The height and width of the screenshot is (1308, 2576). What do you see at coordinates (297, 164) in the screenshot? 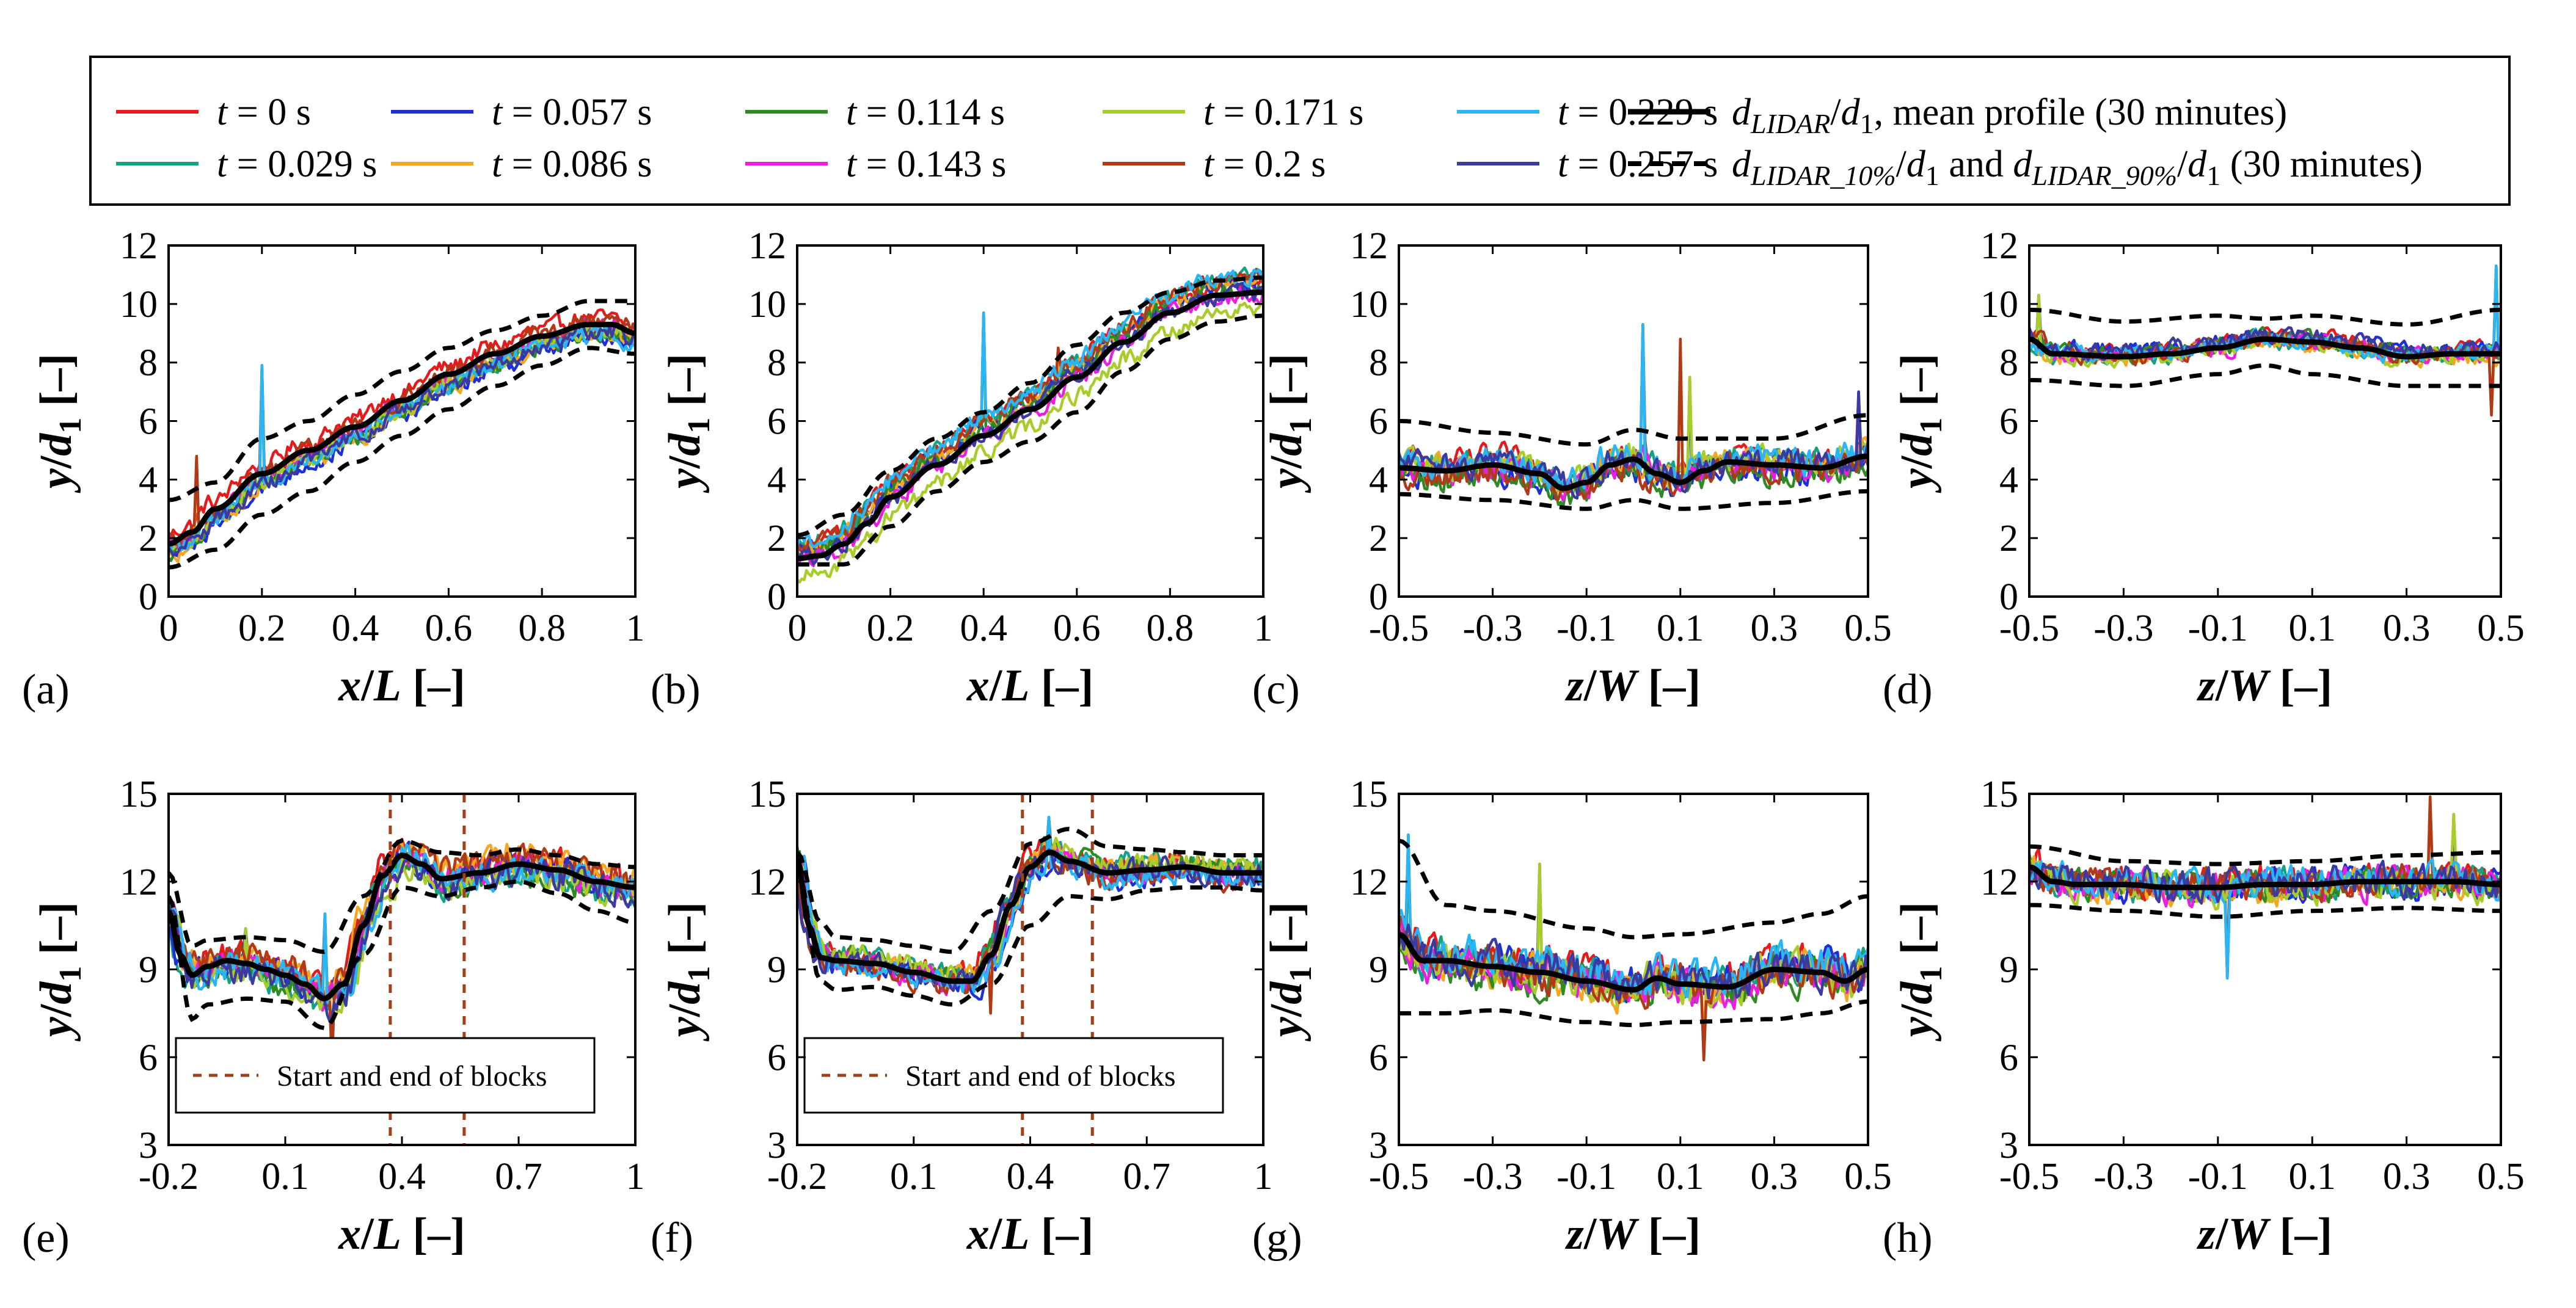
I see `legend-label: t = 0.029 s` at bounding box center [297, 164].